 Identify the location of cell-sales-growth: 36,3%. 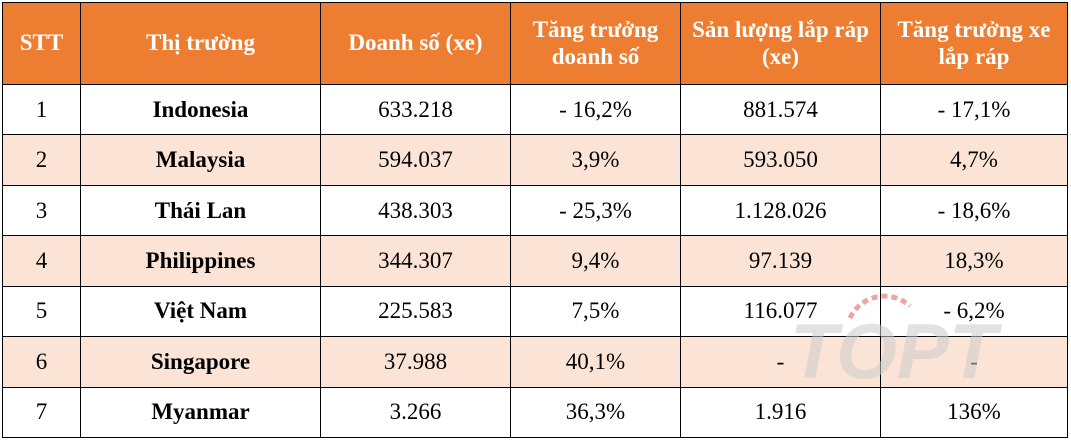
(595, 412).